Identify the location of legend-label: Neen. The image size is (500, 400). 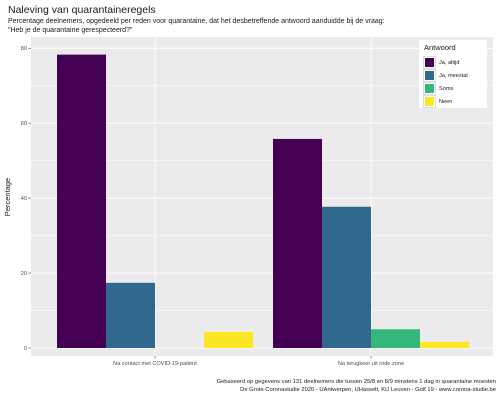
(446, 101).